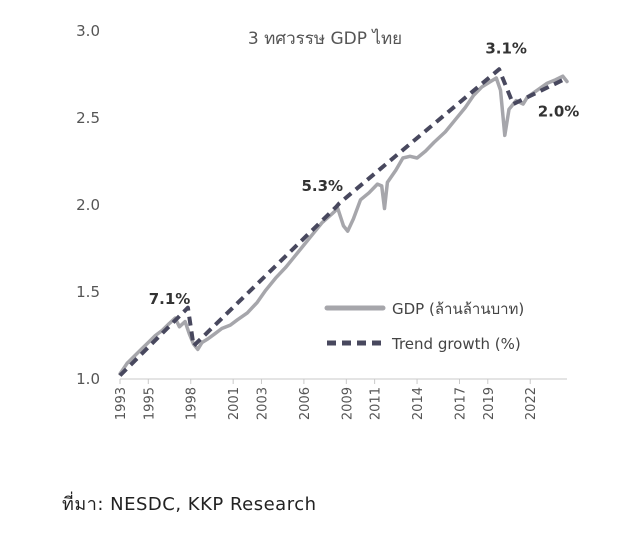 The image size is (640, 559). Describe the element at coordinates (322, 186) in the screenshot. I see `growth-annotation: 5.3%` at that location.